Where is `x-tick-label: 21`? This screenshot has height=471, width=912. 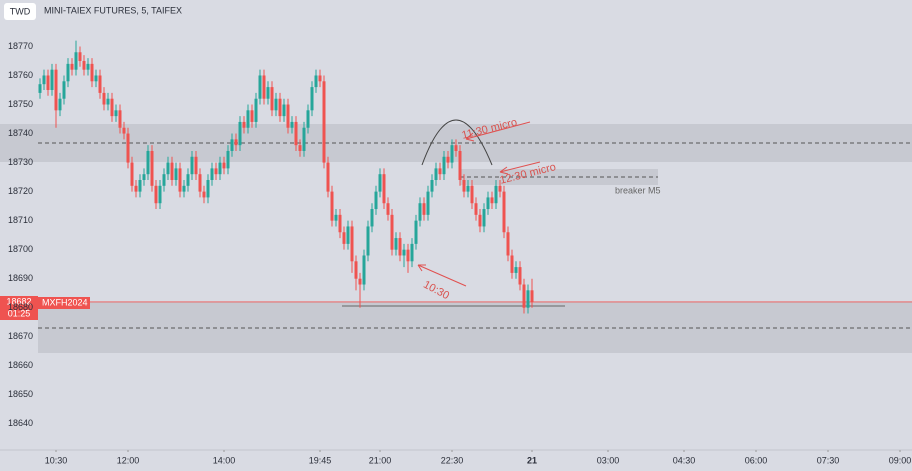
x-tick-label: 21 is located at coordinates (532, 460).